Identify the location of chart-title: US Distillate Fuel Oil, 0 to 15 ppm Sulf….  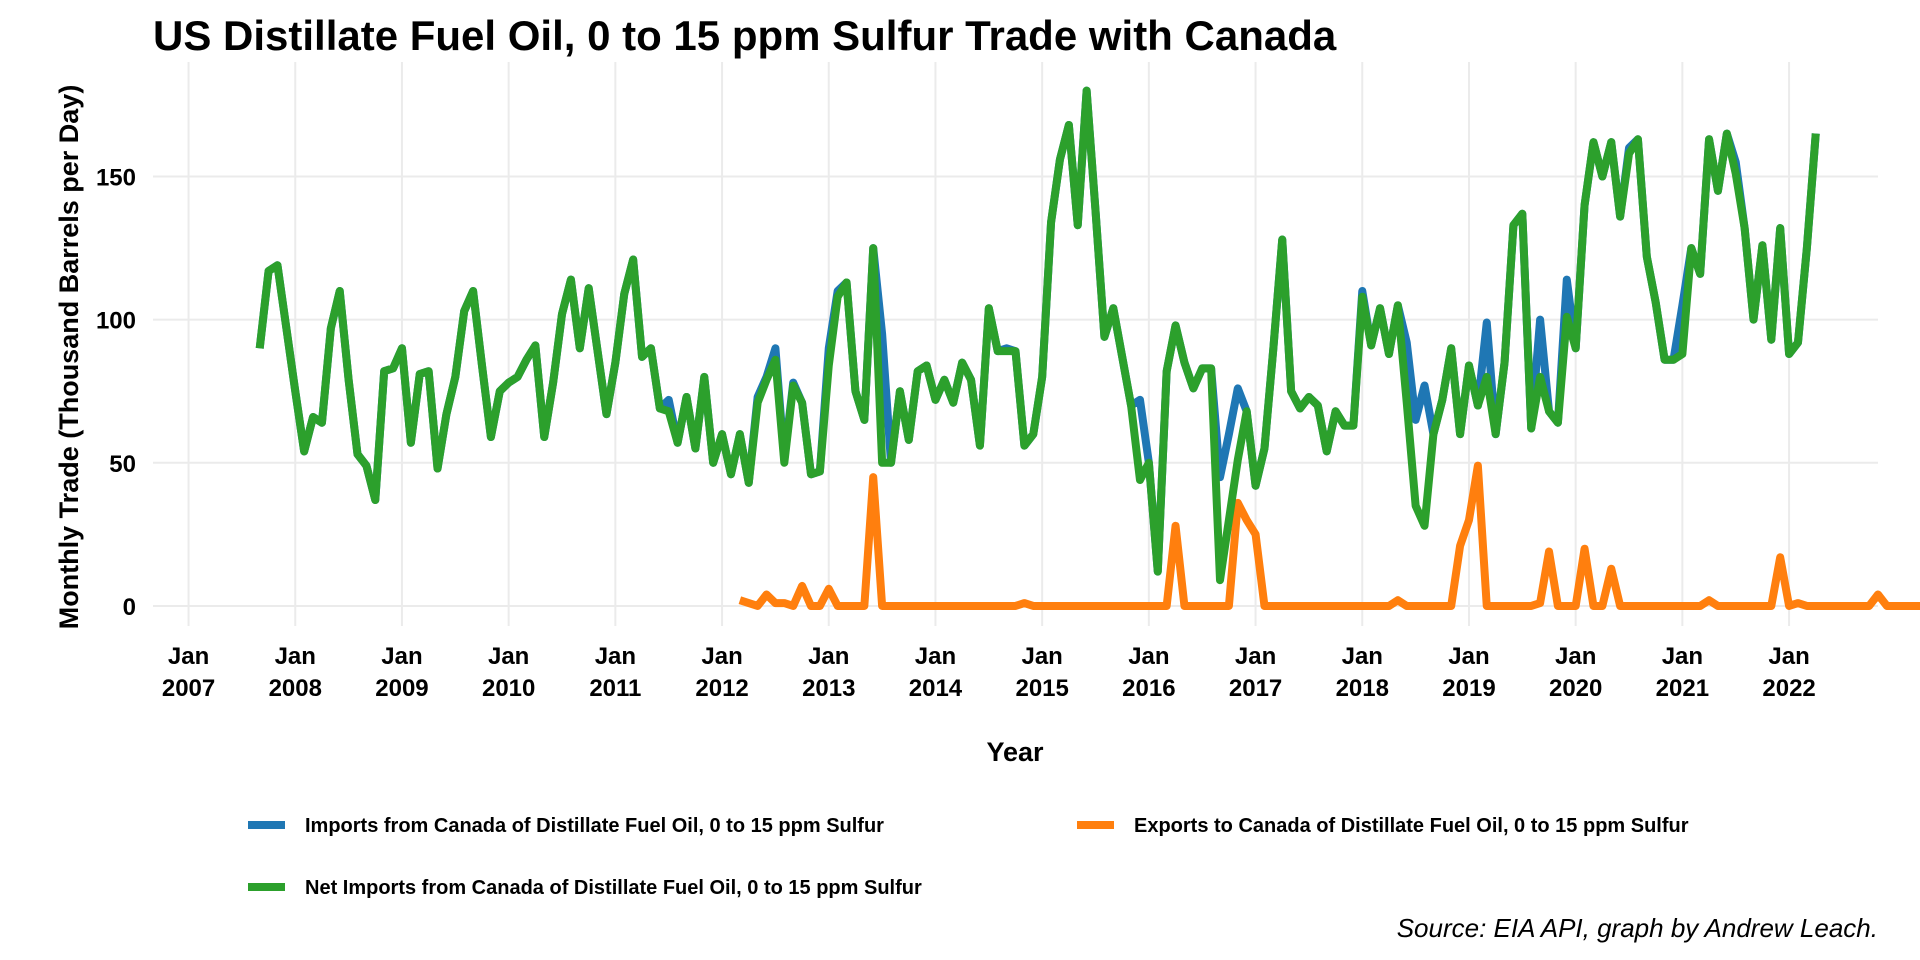
(745, 35).